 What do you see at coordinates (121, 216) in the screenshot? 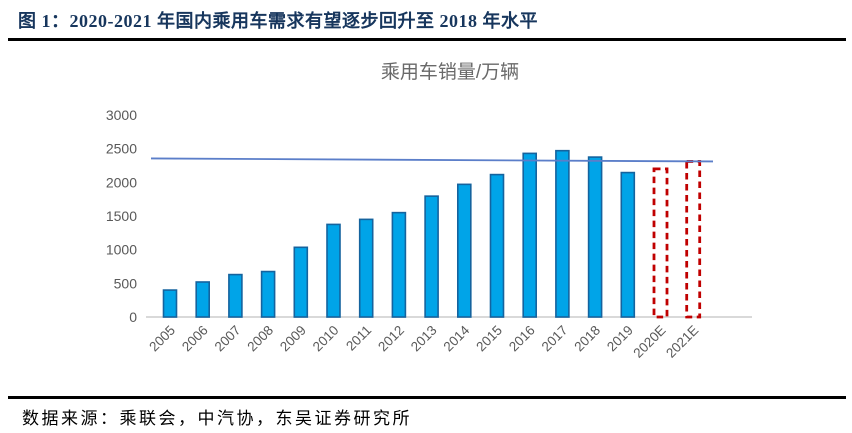
I see `y-tick-label: 1500` at bounding box center [121, 216].